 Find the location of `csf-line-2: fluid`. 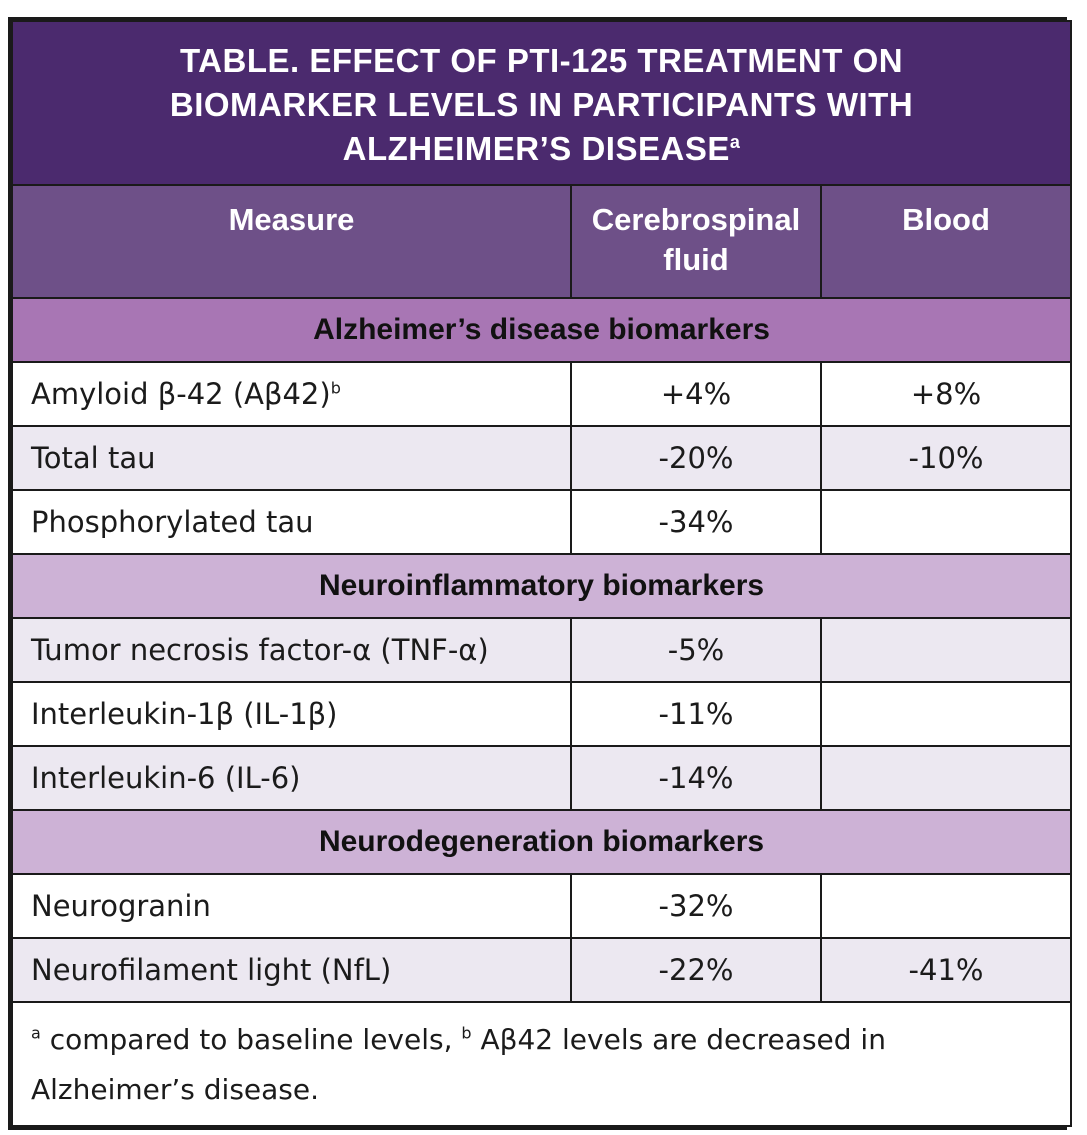

csf-line-2: fluid is located at coordinates (696, 259).